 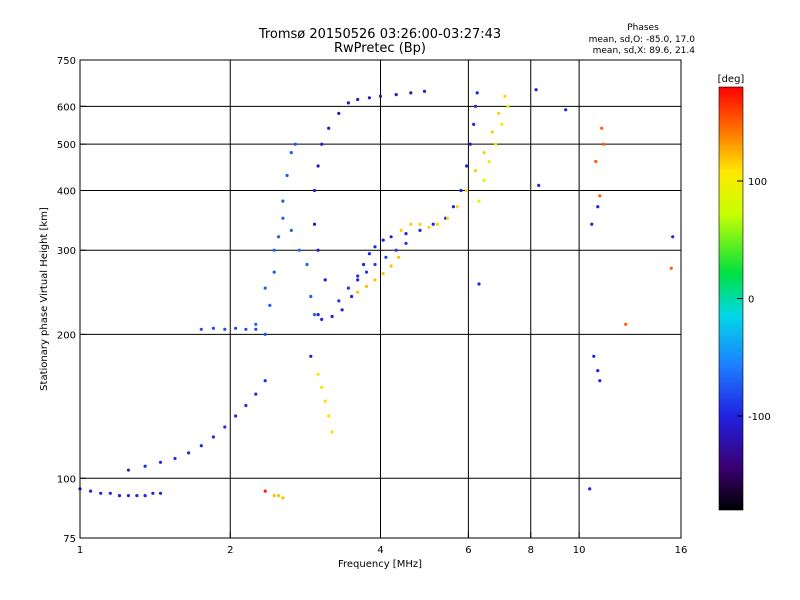 I want to click on x-tick-label: 2, so click(x=230, y=550).